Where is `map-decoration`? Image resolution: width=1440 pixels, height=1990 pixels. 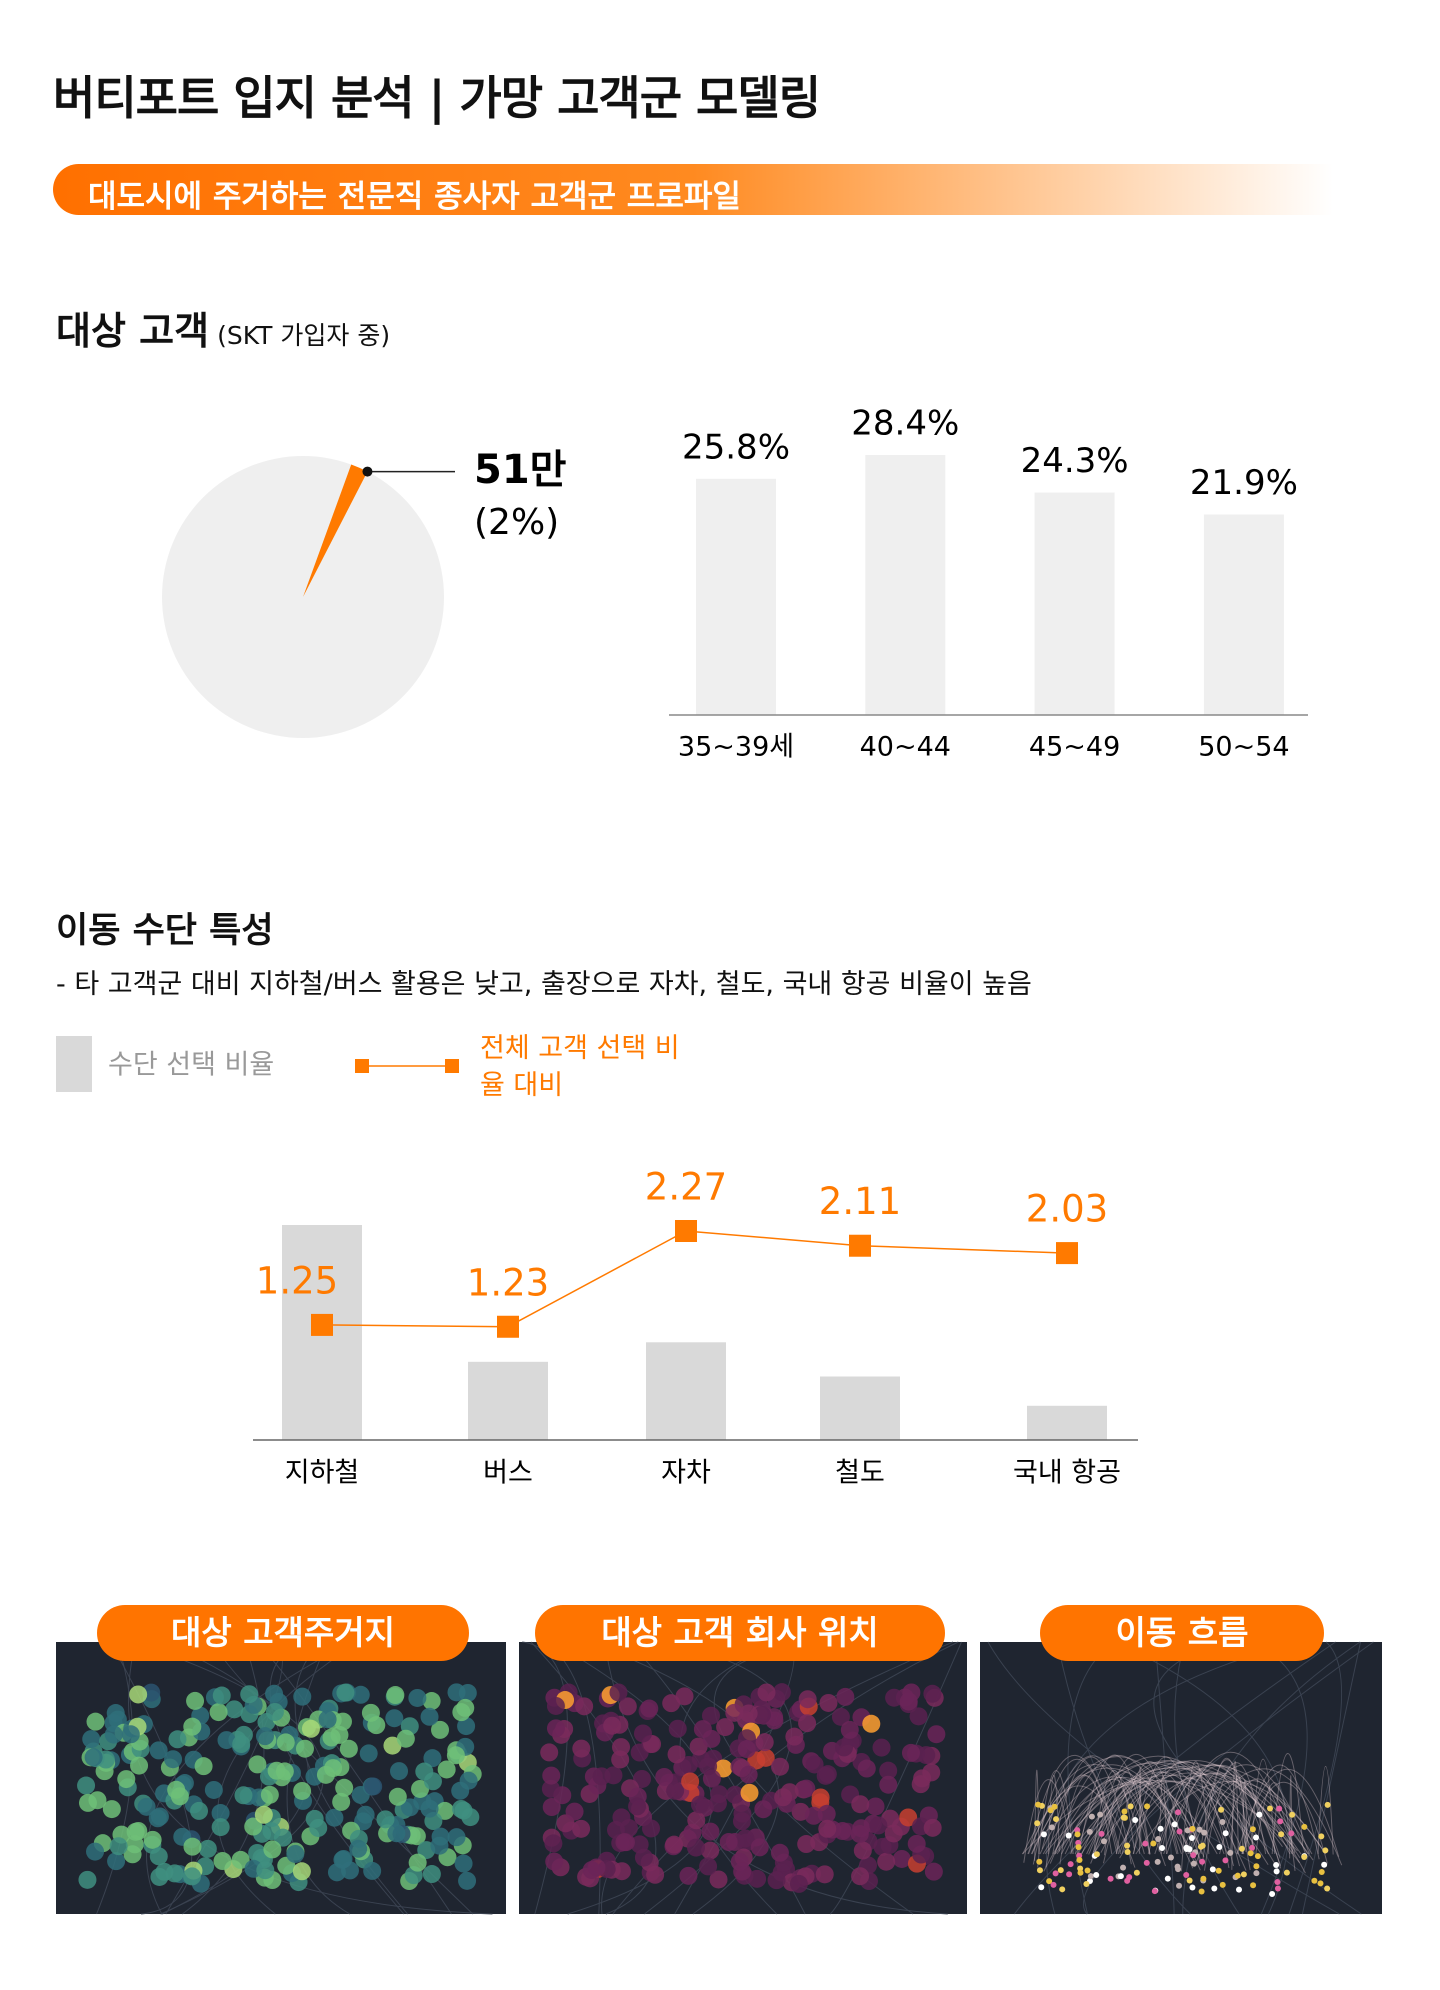 map-decoration is located at coordinates (285, 1778).